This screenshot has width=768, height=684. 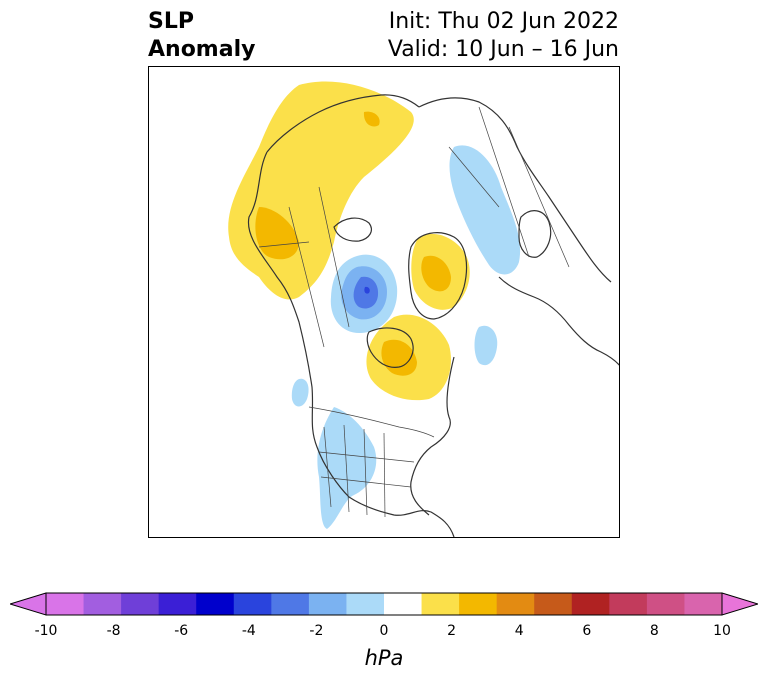 What do you see at coordinates (558, 321) in the screenshot?
I see `coast-europe` at bounding box center [558, 321].